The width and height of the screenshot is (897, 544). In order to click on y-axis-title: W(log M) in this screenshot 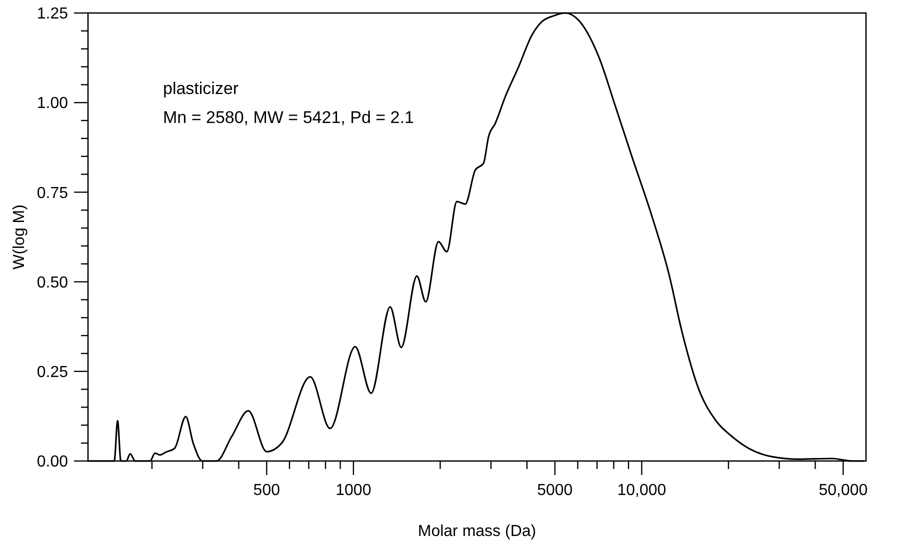, I will do `click(19, 237)`.